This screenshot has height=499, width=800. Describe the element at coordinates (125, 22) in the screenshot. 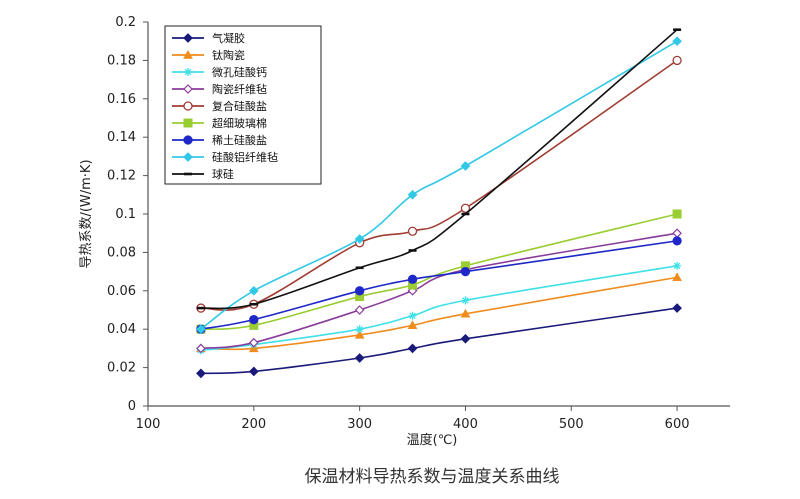

I see `y-tick-label: 0.2` at that location.